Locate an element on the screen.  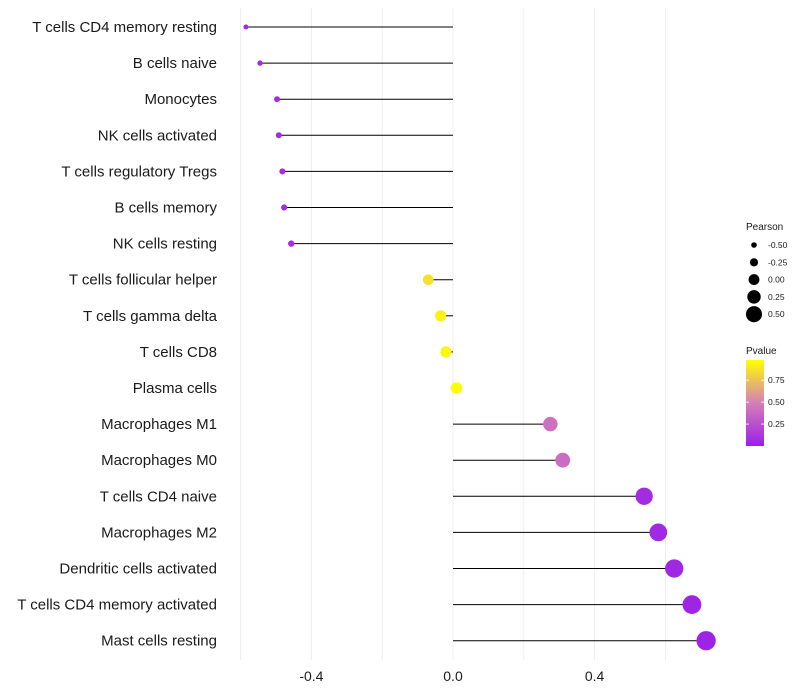
pvalue-legend-label: 0.50 is located at coordinates (776, 402).